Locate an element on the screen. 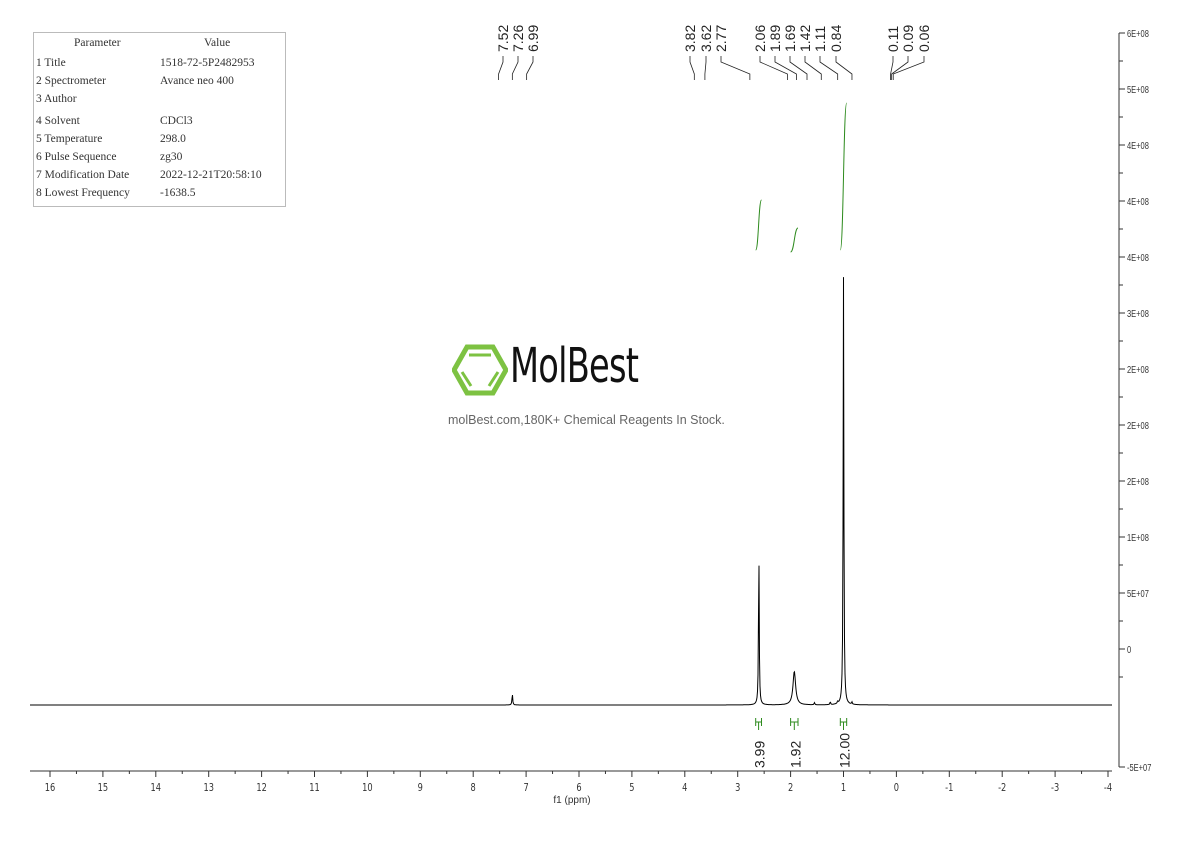 The height and width of the screenshot is (841, 1190). x-axis-label: f1 (ppm) is located at coordinates (571, 800).